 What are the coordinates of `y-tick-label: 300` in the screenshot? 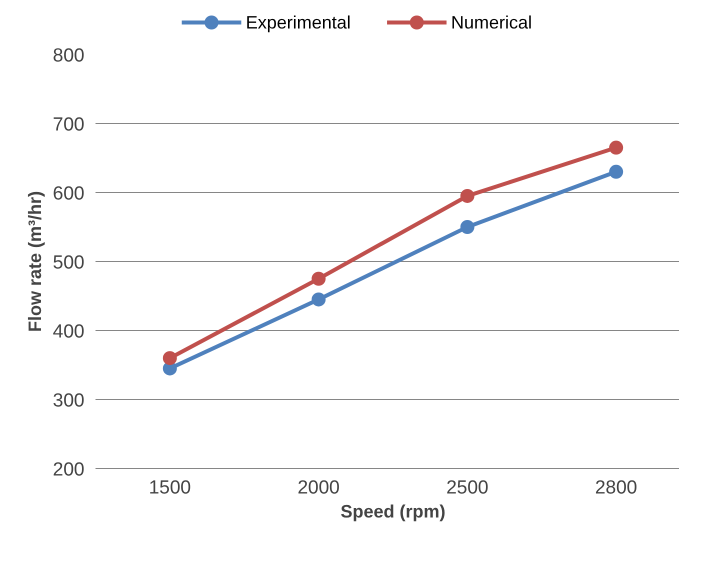 It's located at (68, 401).